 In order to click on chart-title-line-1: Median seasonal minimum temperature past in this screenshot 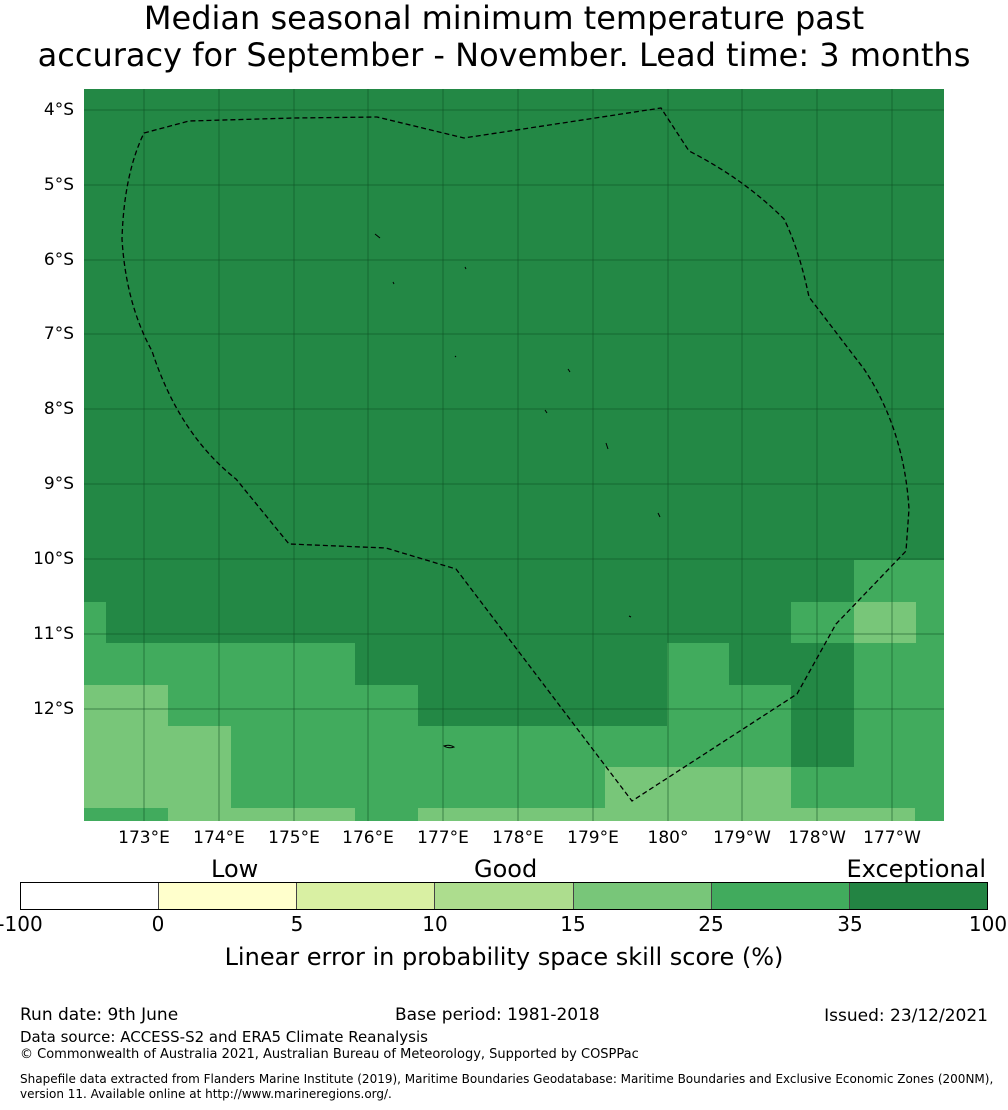, I will do `click(504, 18)`.